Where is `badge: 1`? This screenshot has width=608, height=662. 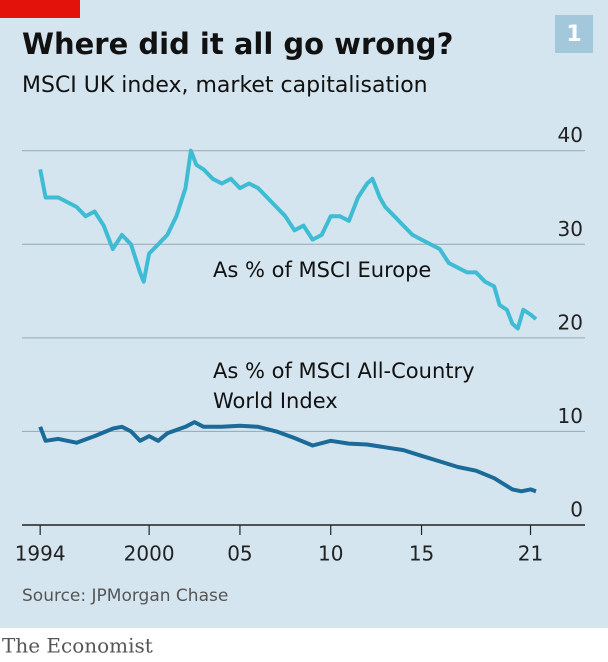
badge: 1 is located at coordinates (573, 34).